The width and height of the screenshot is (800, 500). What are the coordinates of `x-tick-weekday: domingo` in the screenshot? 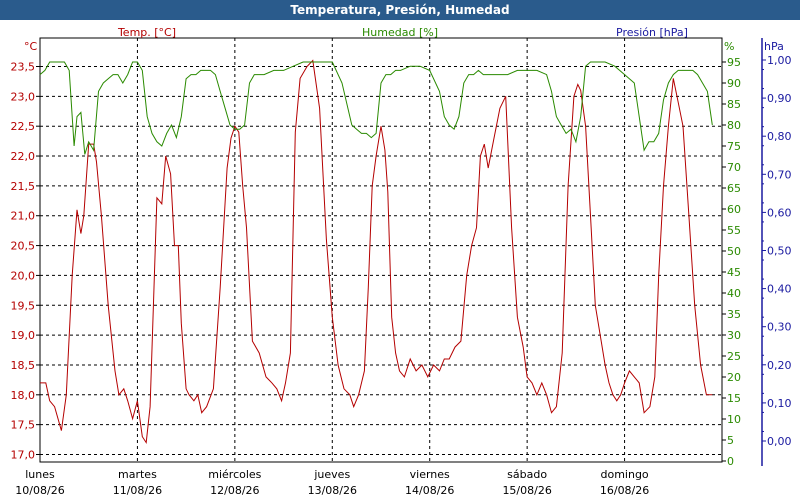 It's located at (624, 474).